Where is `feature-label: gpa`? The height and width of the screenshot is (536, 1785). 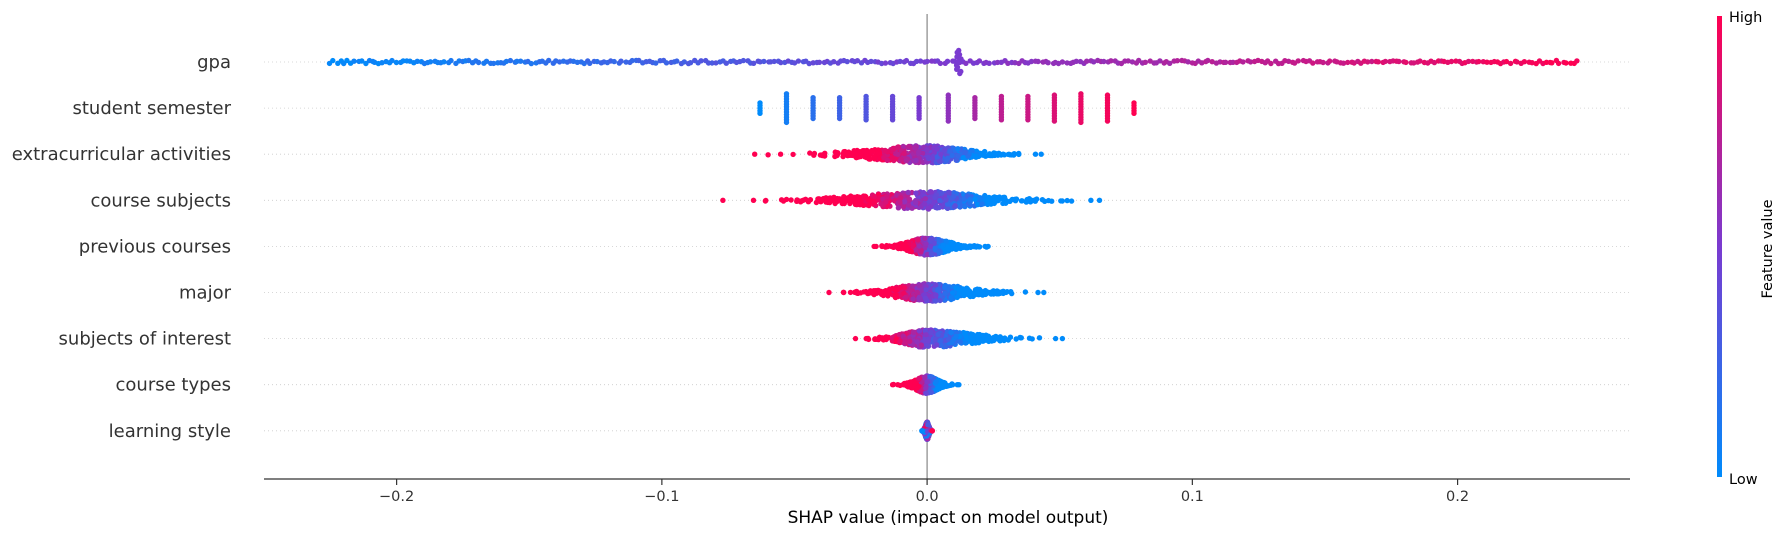
feature-label: gpa is located at coordinates (214, 62).